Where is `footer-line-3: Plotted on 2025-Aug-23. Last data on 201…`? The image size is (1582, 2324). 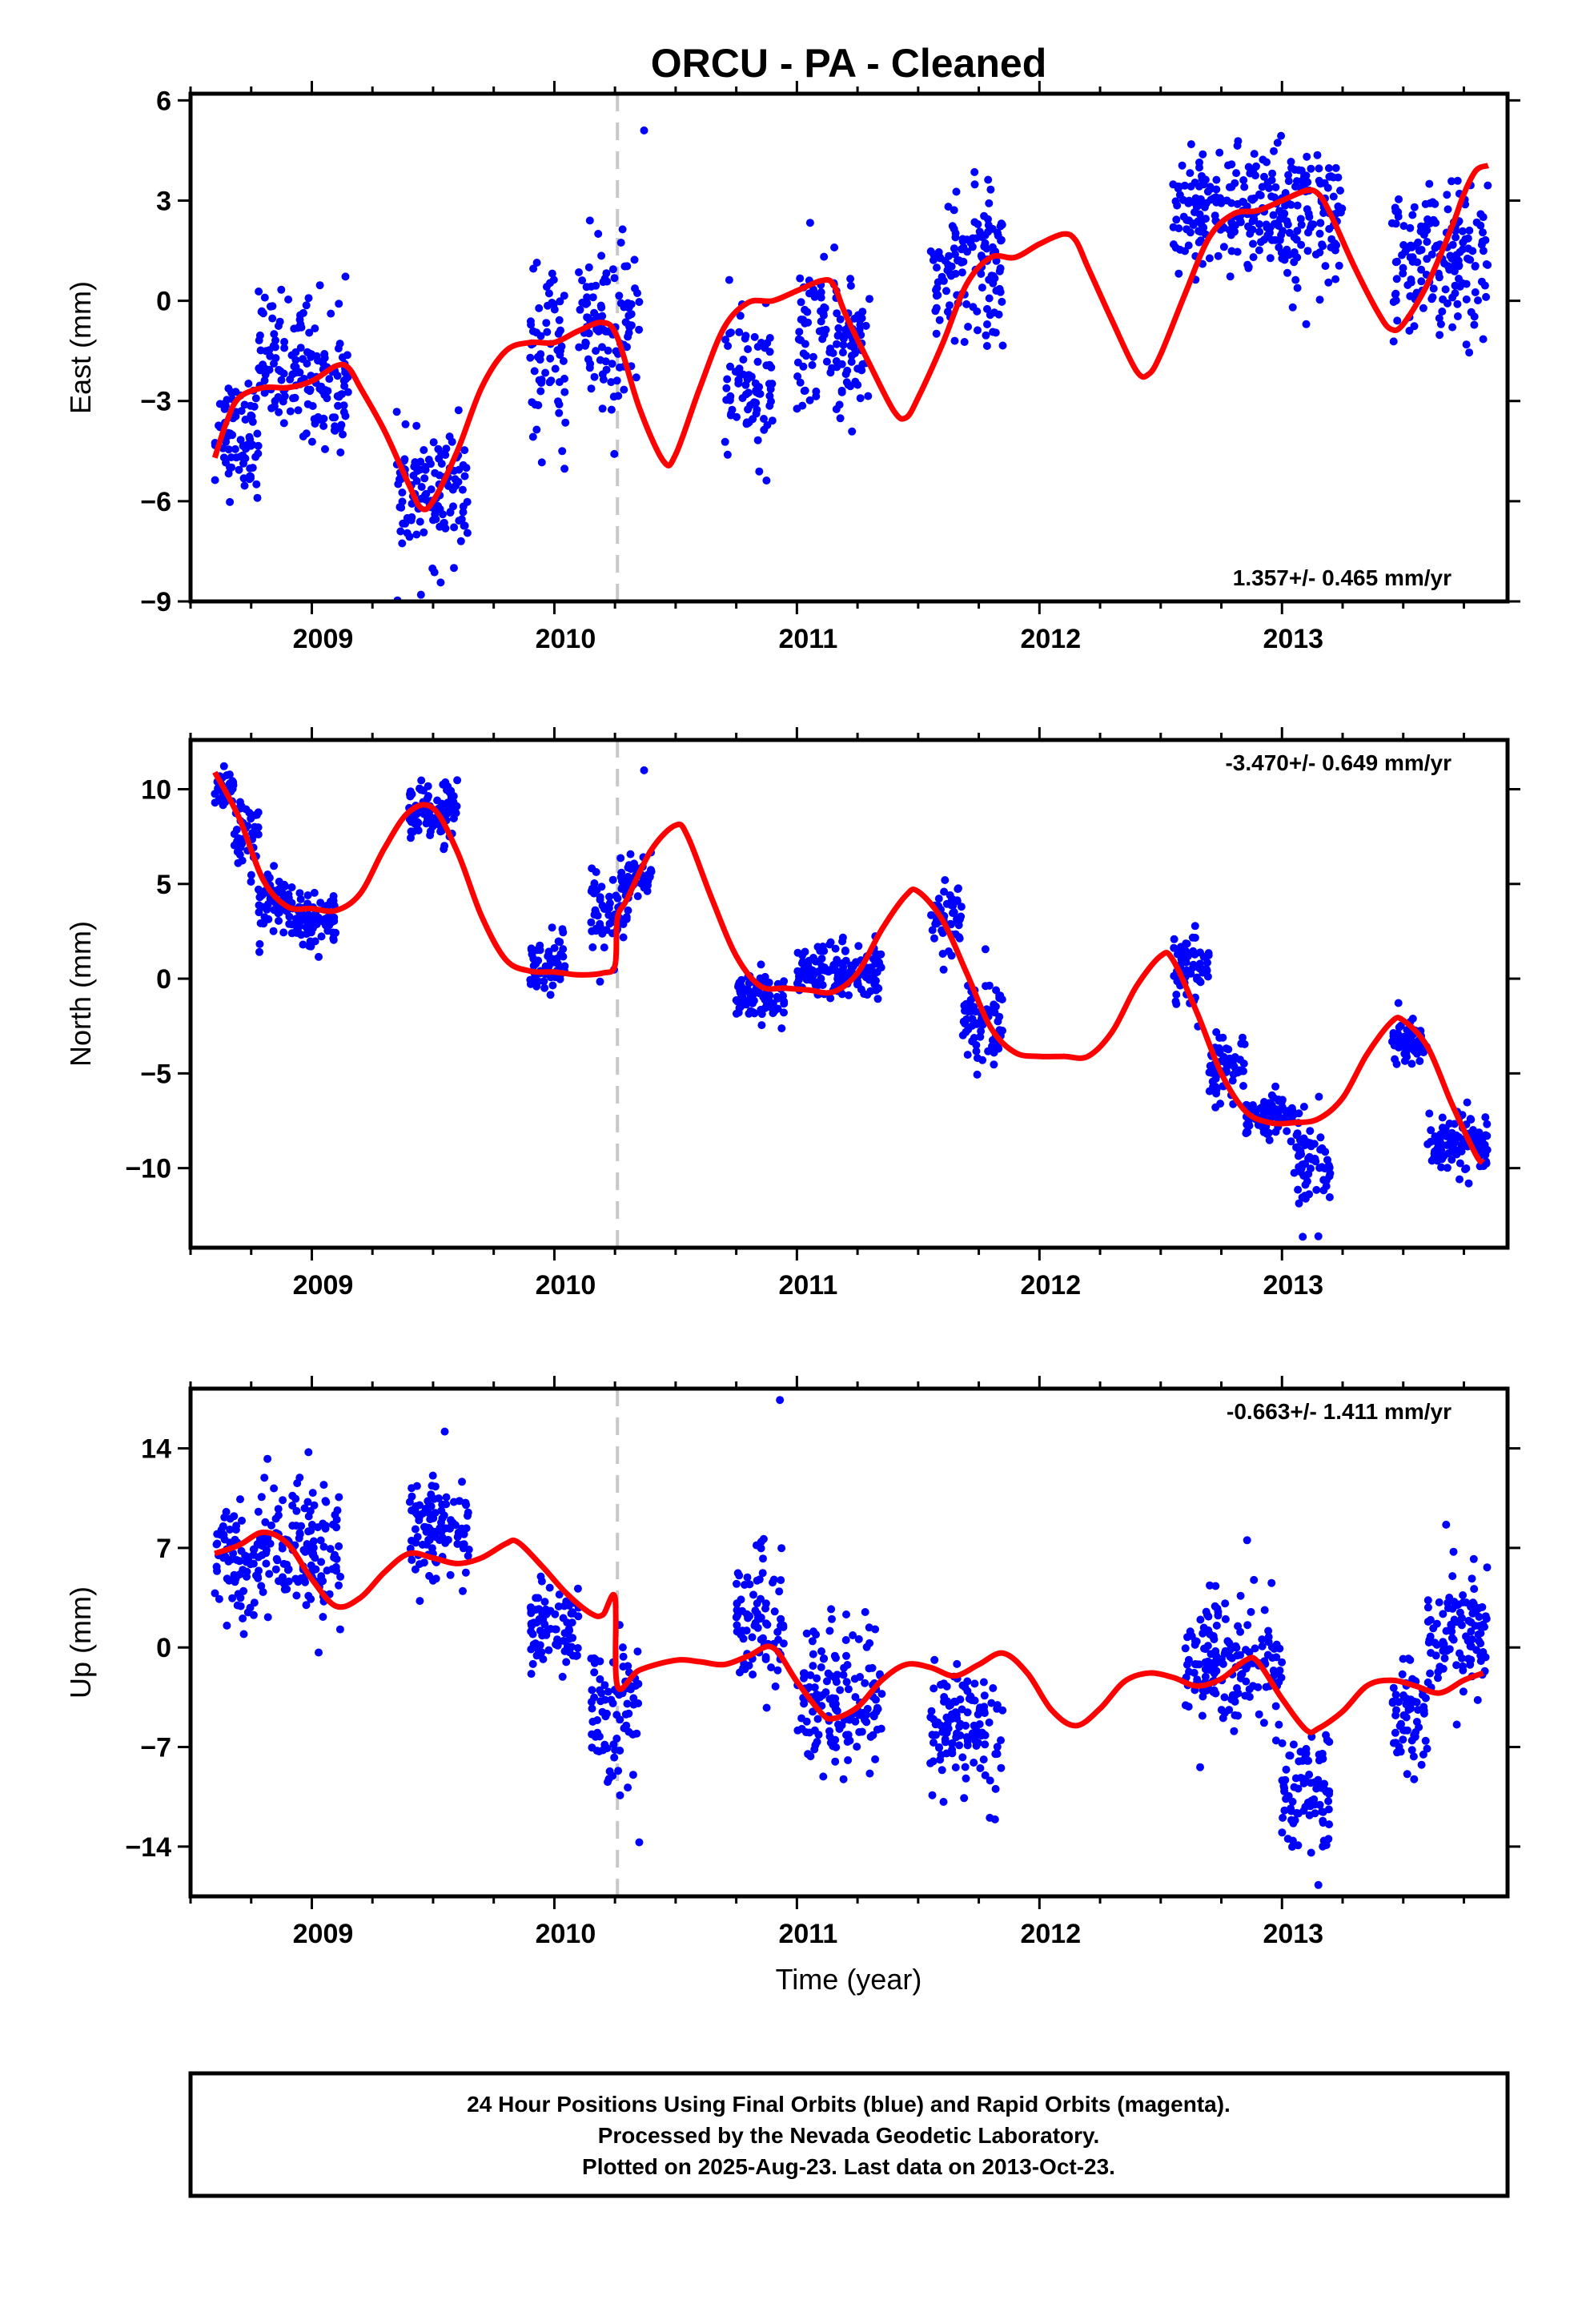 footer-line-3: Plotted on 2025-Aug-23. Last data on 201… is located at coordinates (848, 2166).